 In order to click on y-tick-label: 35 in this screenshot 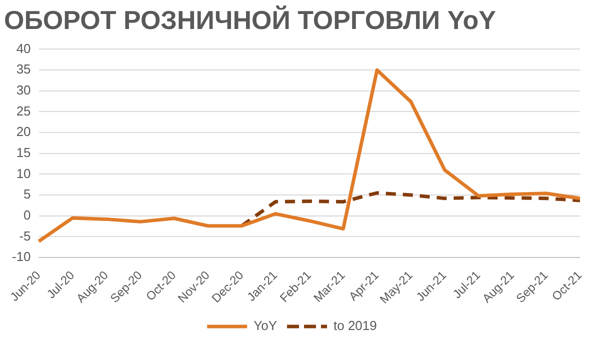, I will do `click(23, 69)`.